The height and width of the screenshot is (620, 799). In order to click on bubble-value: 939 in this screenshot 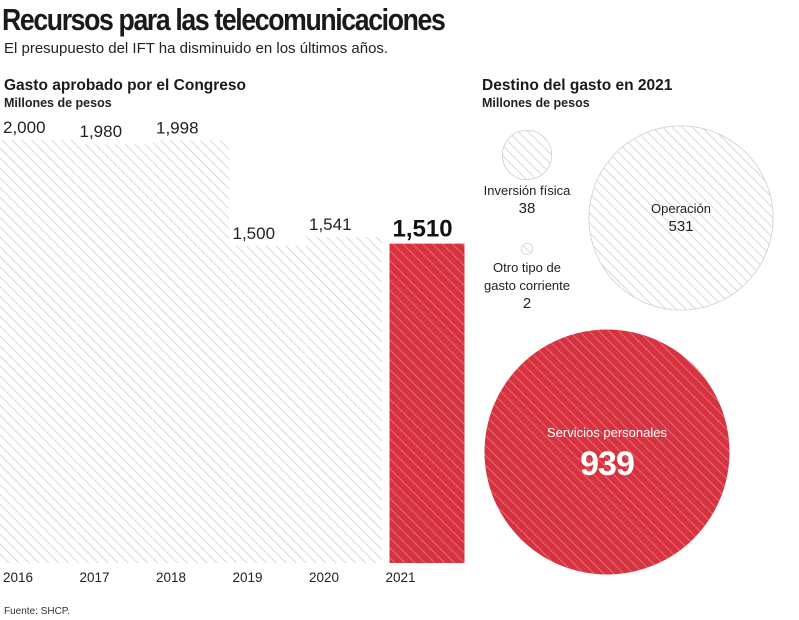, I will do `click(607, 464)`.